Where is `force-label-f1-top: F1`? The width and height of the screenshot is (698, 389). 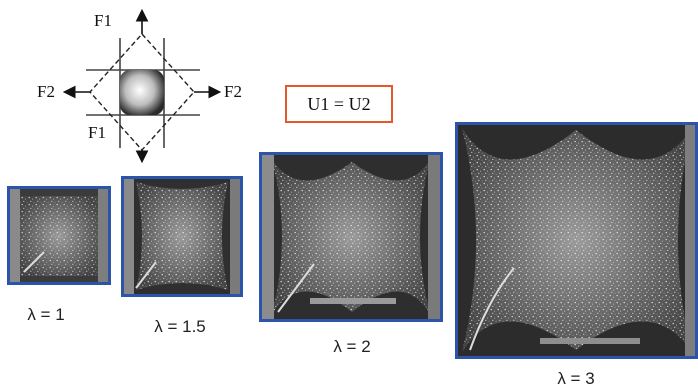 force-label-f1-top: F1 is located at coordinates (103, 20).